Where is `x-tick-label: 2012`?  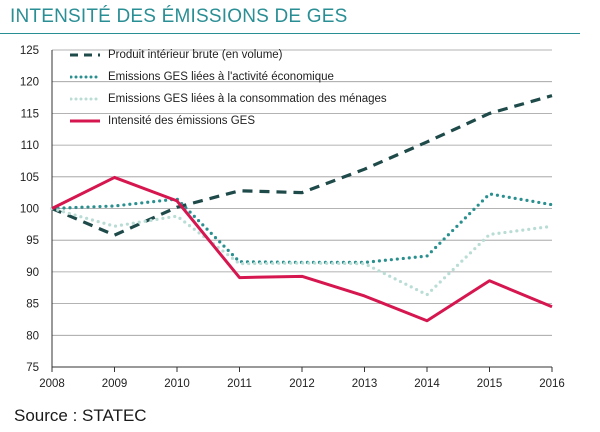
x-tick-label: 2012 is located at coordinates (302, 384).